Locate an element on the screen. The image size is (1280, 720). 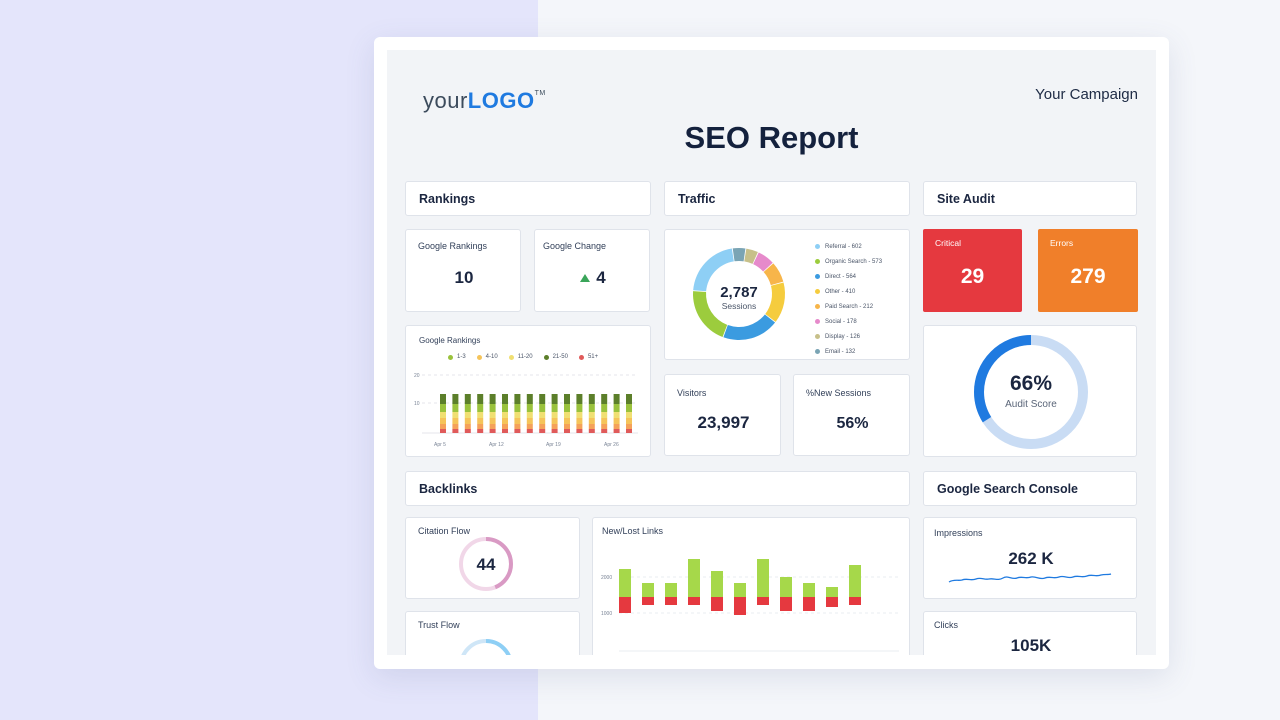
clicks-card: Clicks 105K is located at coordinates (1030, 633).